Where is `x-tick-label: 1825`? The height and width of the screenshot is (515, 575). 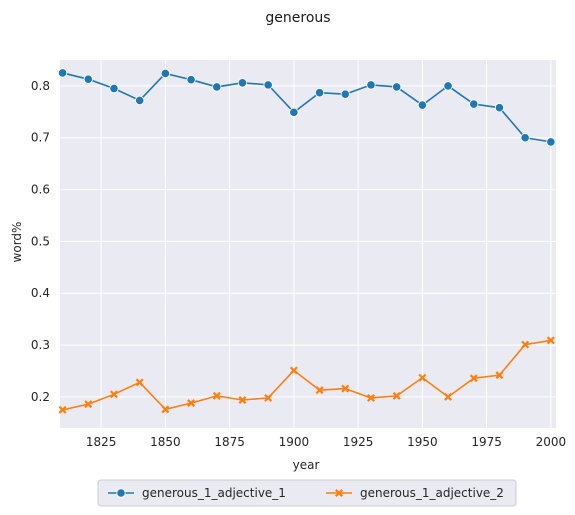 x-tick-label: 1825 is located at coordinates (101, 442).